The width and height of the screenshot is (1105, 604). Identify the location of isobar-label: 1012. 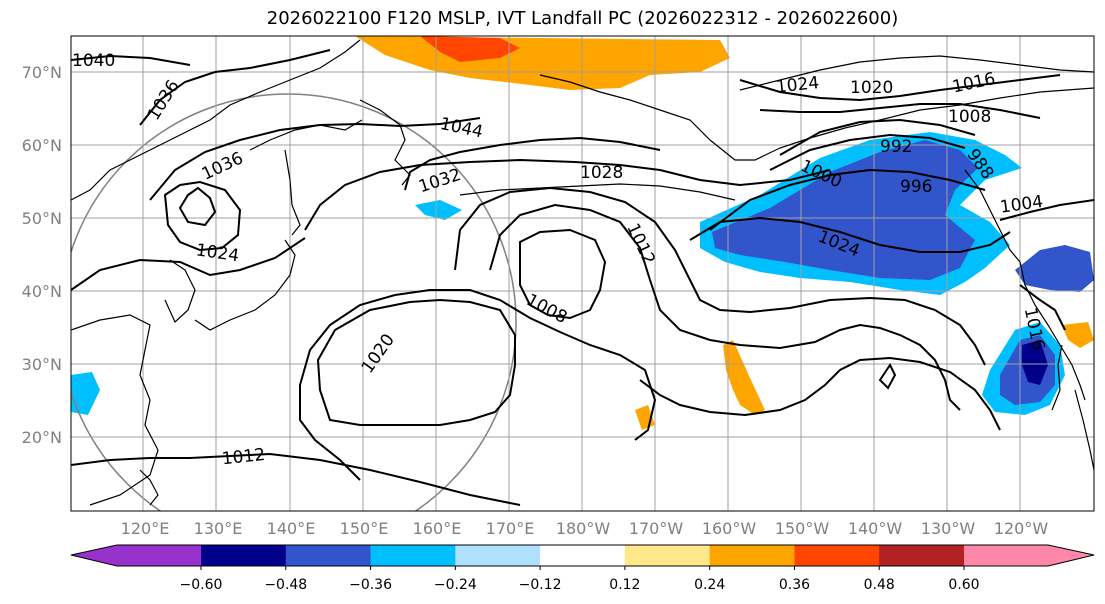
(243, 457).